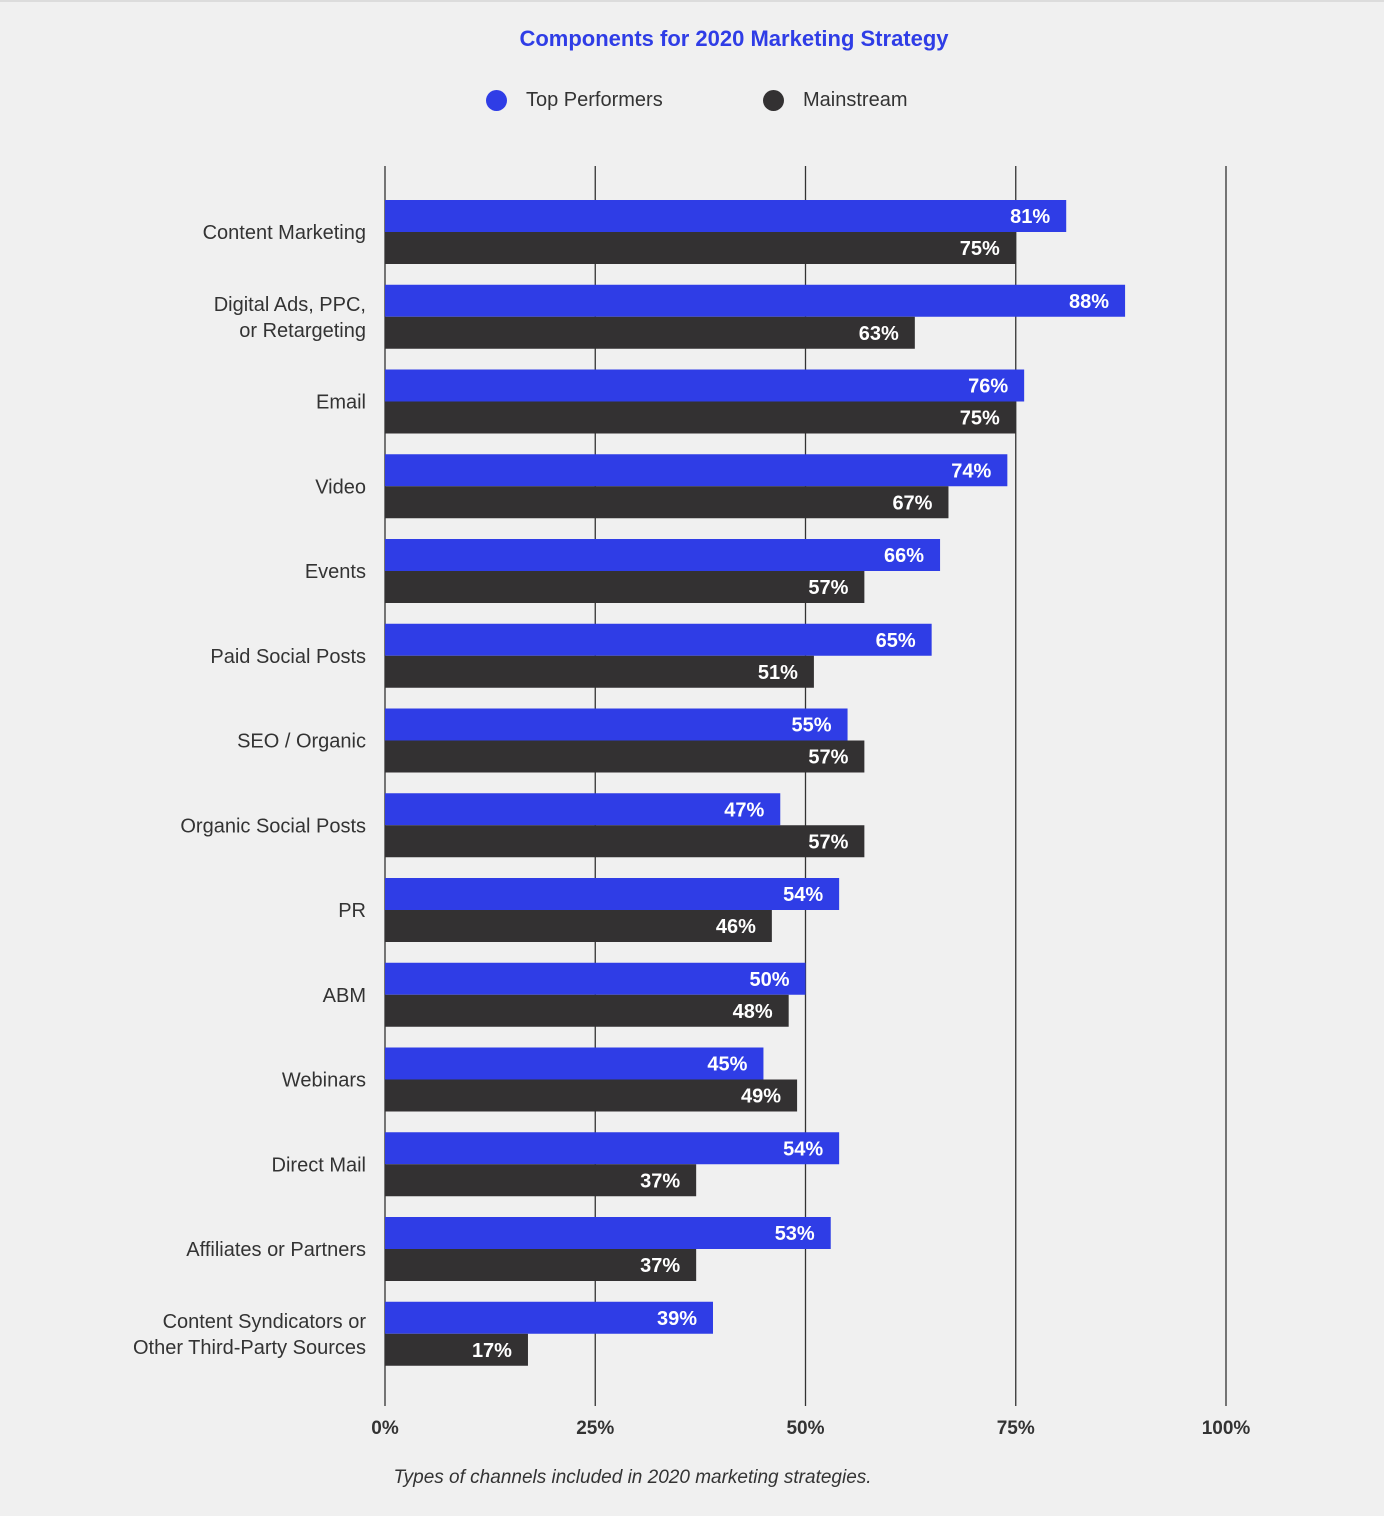 This screenshot has width=1384, height=1516. Describe the element at coordinates (595, 1428) in the screenshot. I see `x-tick-label: 25%` at that location.